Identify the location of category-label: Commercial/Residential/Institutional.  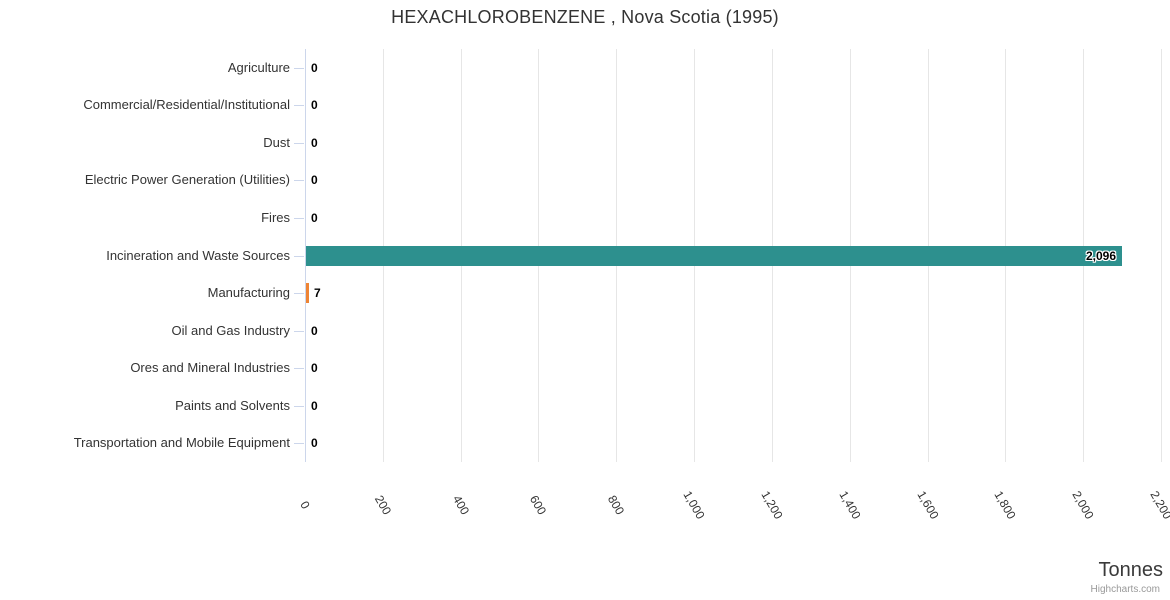
(186, 105).